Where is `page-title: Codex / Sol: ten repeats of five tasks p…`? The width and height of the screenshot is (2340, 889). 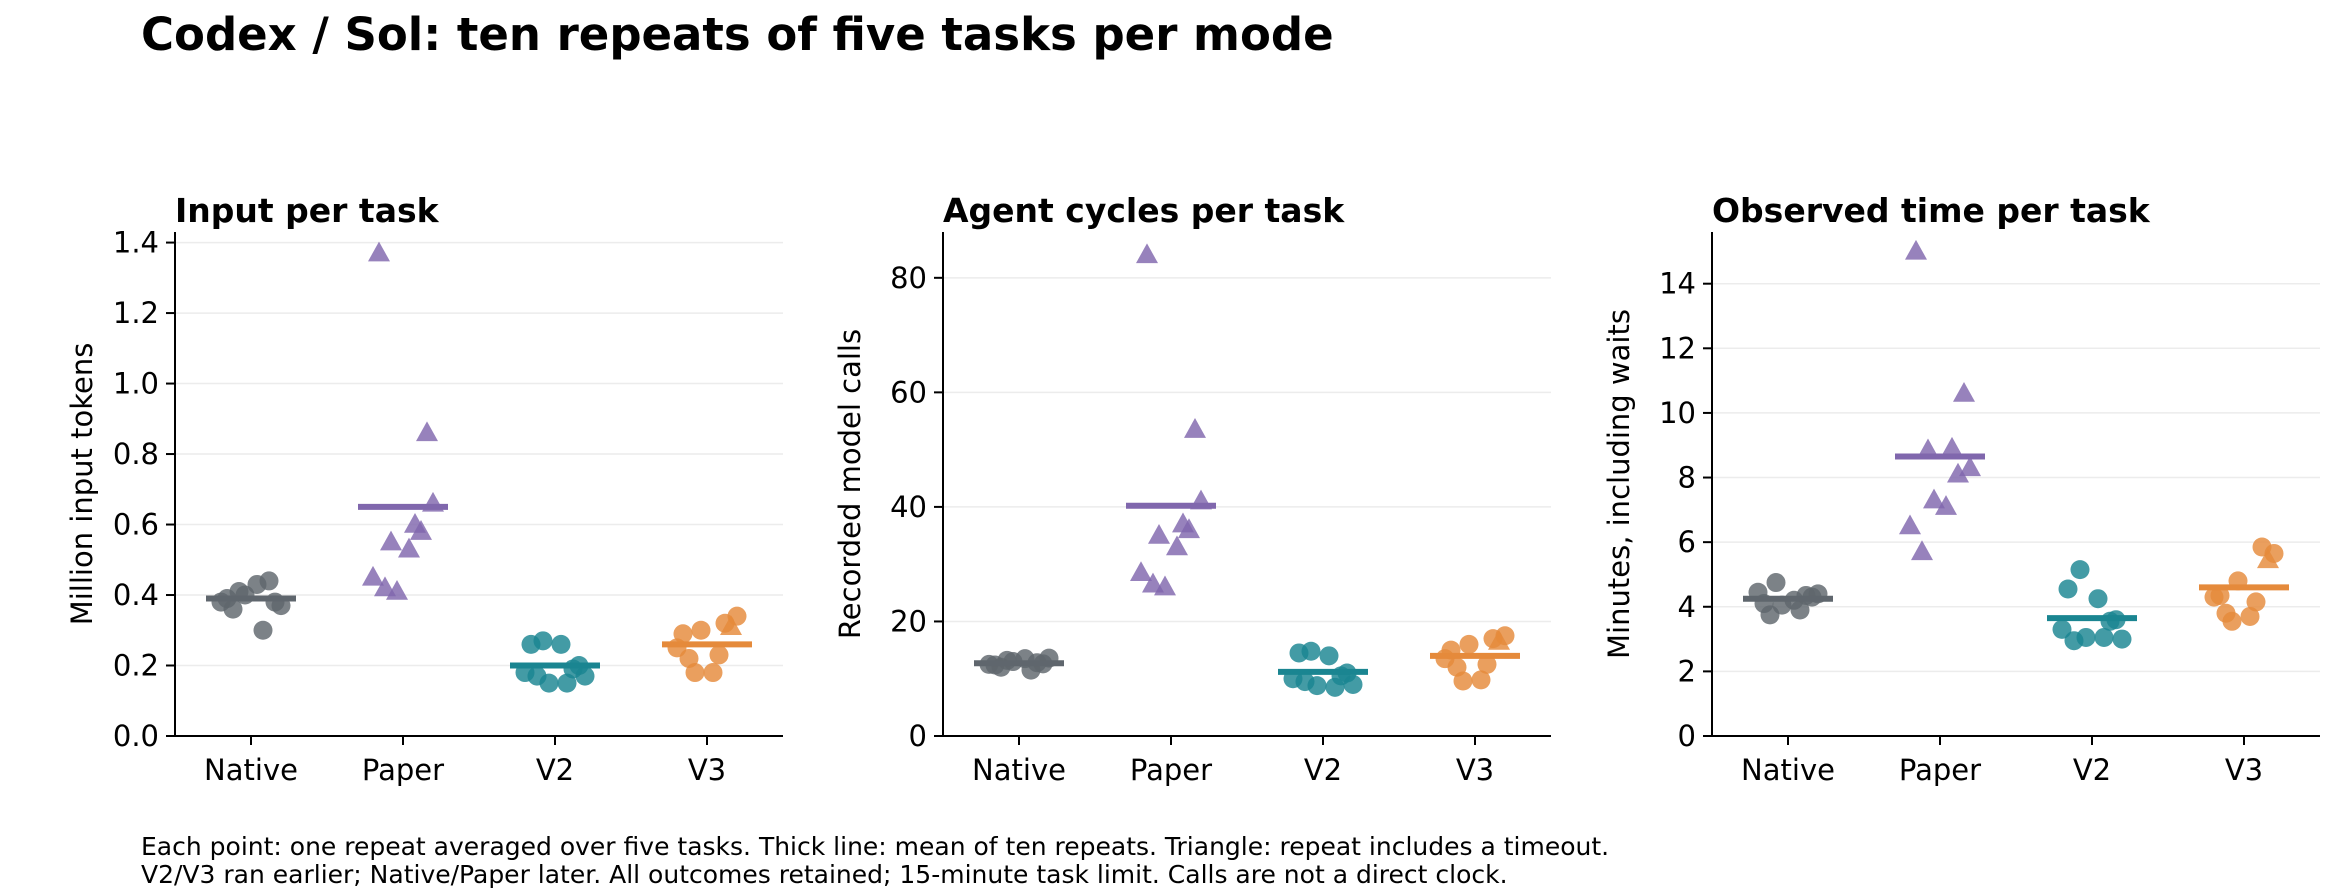 page-title: Codex / Sol: ten repeats of five tasks p… is located at coordinates (737, 34).